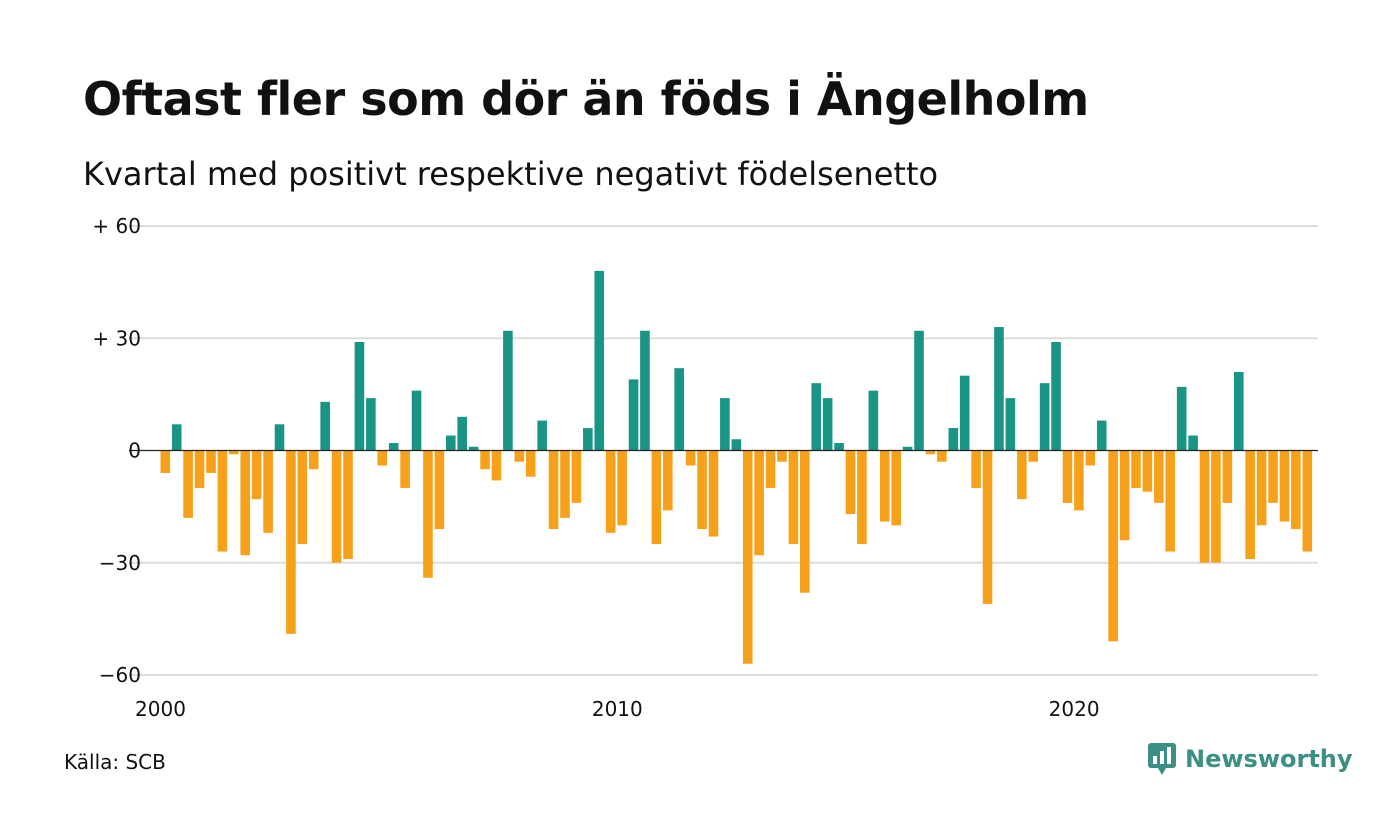 The width and height of the screenshot is (1400, 840). What do you see at coordinates (116, 338) in the screenshot?
I see `y-tick-label: + 30` at bounding box center [116, 338].